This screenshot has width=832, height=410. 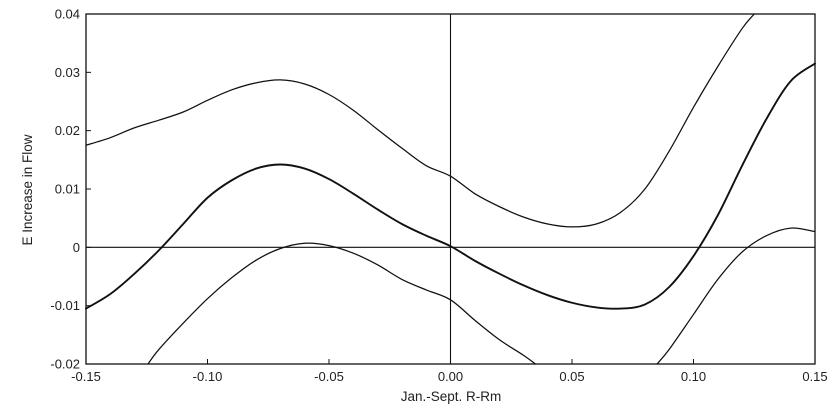 What do you see at coordinates (67, 130) in the screenshot?
I see `y-tick-label: 0.02` at bounding box center [67, 130].